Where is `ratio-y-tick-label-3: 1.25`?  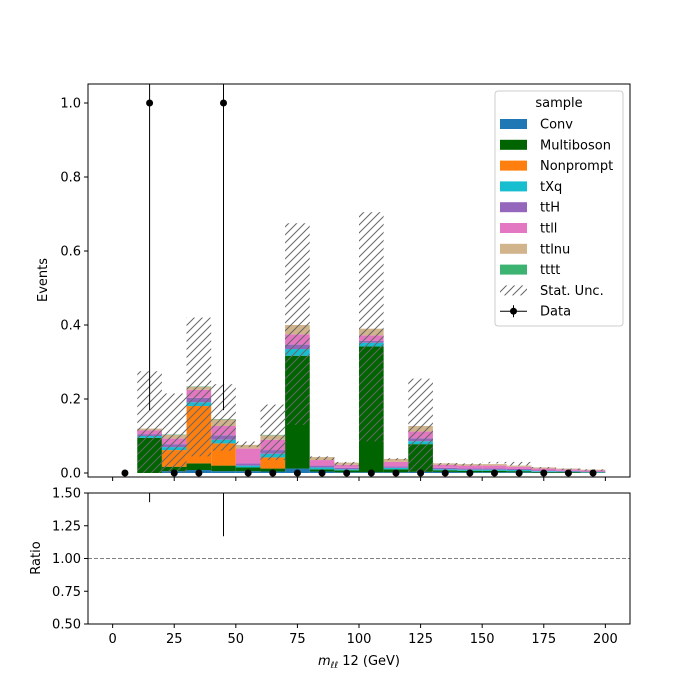 ratio-y-tick-label-3: 1.25 is located at coordinates (66, 526).